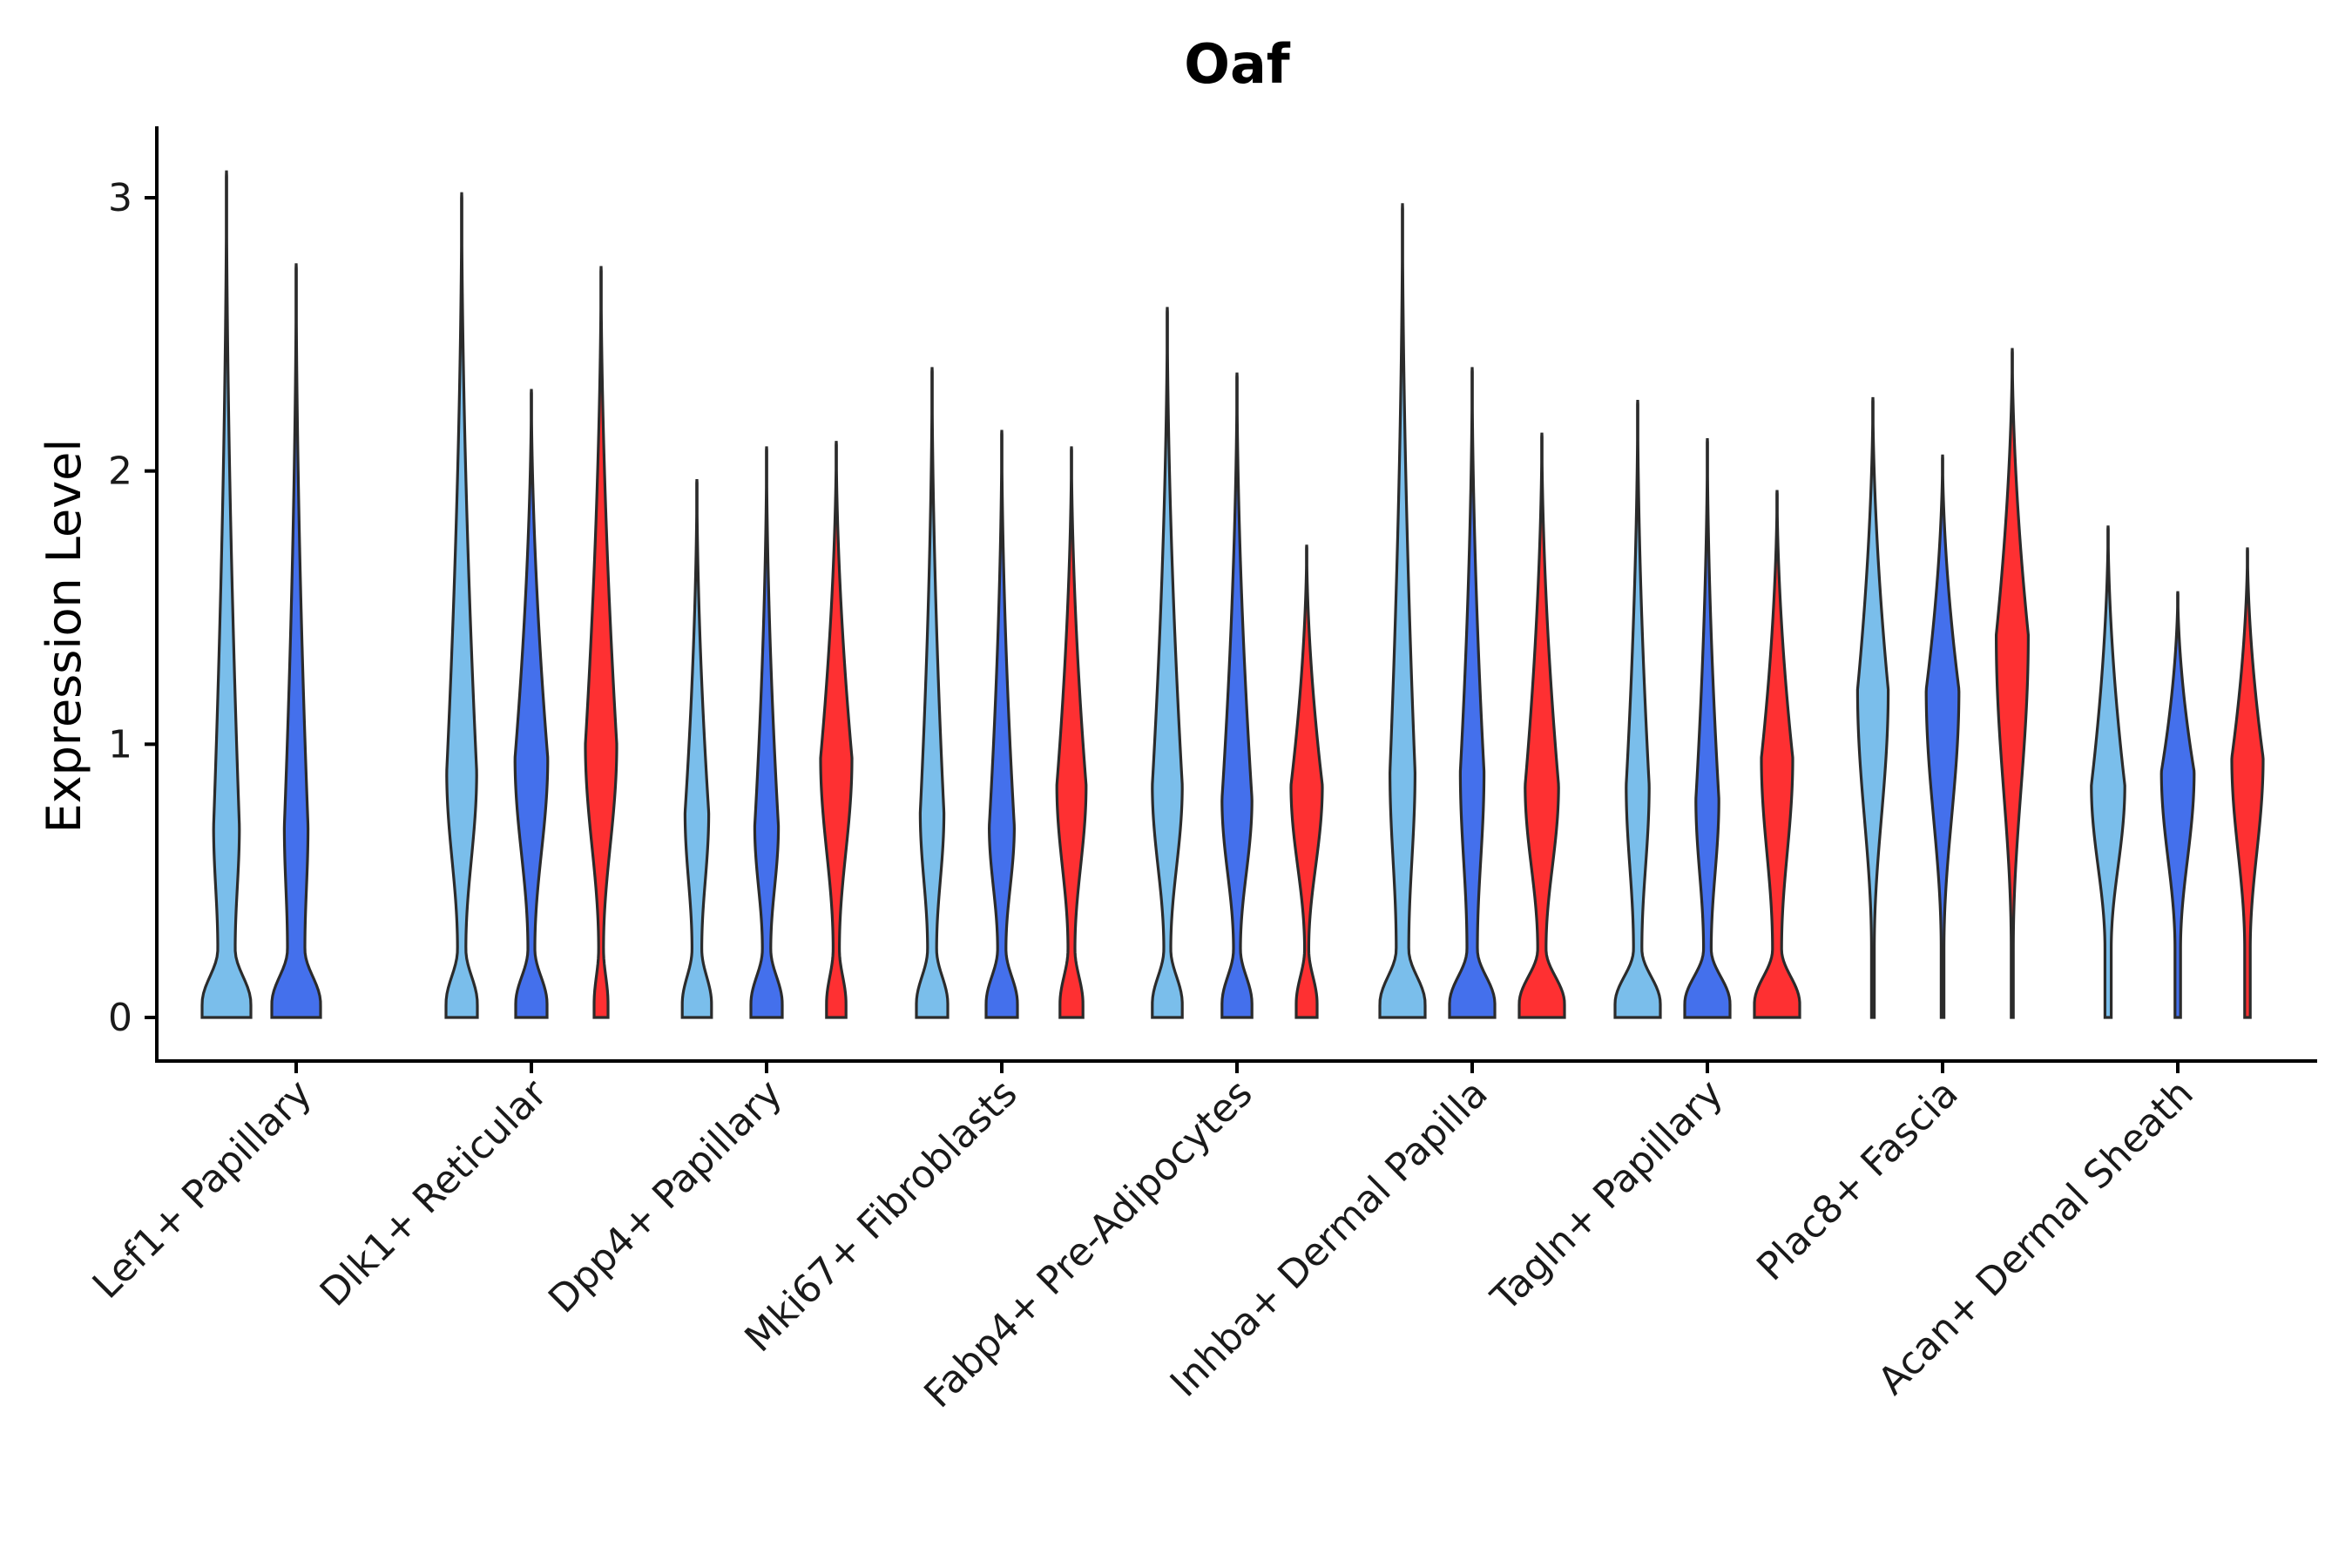 The height and width of the screenshot is (1568, 2352). I want to click on x-tick-label-plac8-fascia: Plac8+ Fascia, so click(1857, 1181).